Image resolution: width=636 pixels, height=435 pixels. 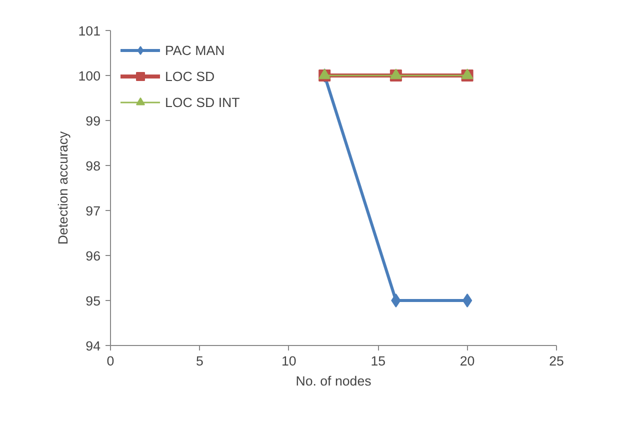 What do you see at coordinates (93, 256) in the screenshot?
I see `y-tick-label: 96` at bounding box center [93, 256].